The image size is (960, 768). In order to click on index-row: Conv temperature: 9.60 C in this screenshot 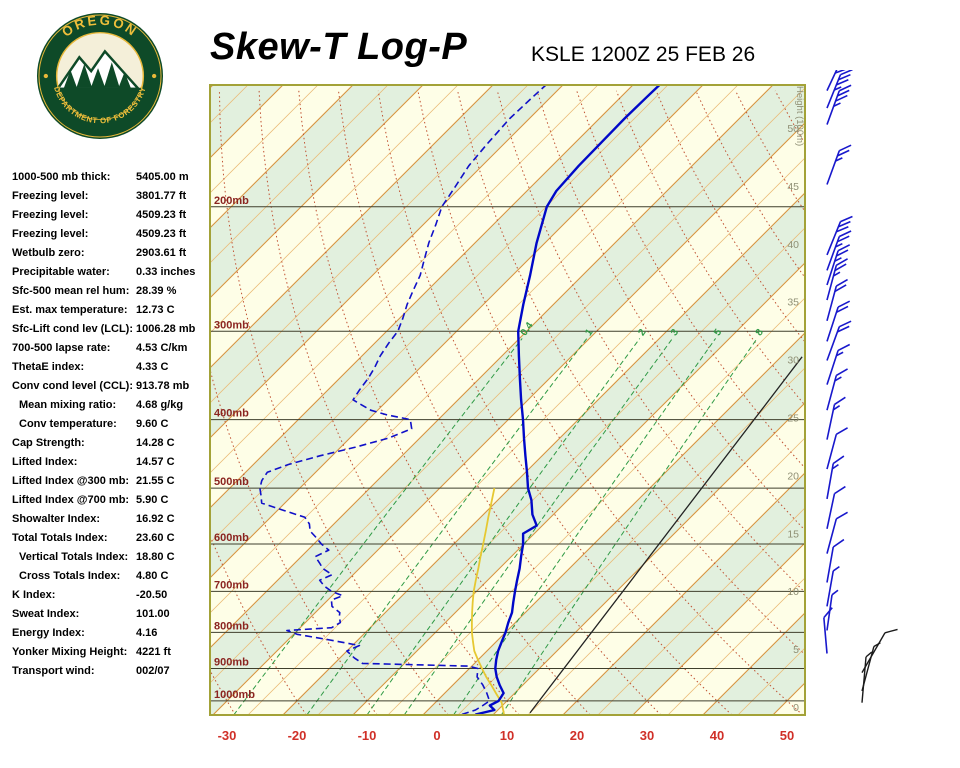, I will do `click(112, 423)`.